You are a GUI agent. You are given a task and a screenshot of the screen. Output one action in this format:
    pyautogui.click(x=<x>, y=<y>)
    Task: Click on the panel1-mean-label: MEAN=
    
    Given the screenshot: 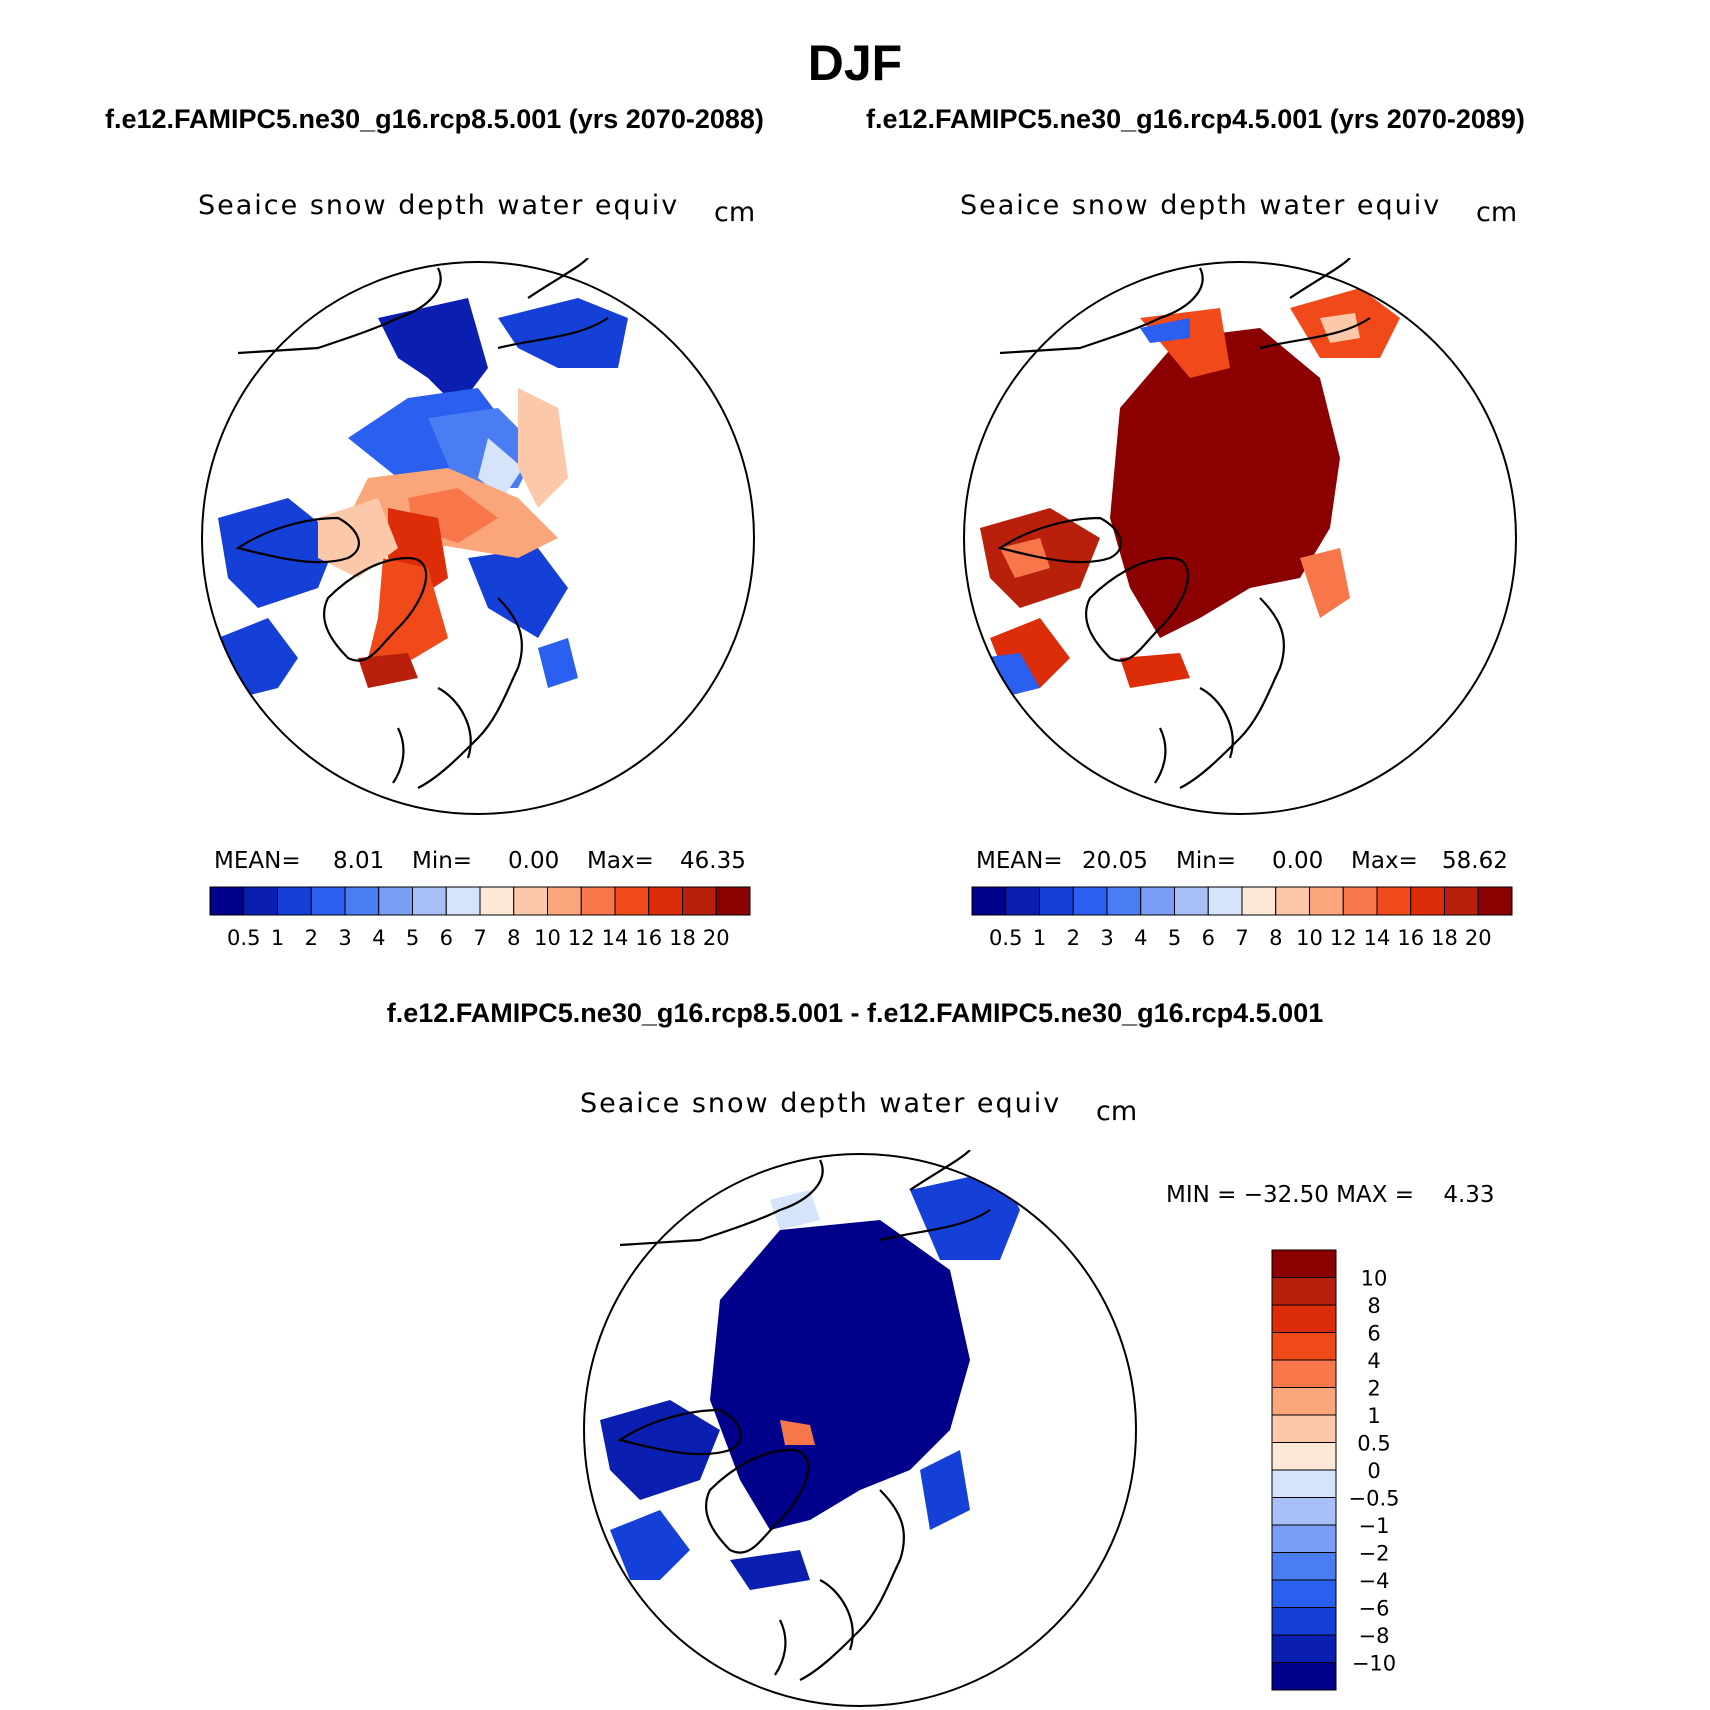 What is the action you would take?
    pyautogui.click(x=257, y=861)
    